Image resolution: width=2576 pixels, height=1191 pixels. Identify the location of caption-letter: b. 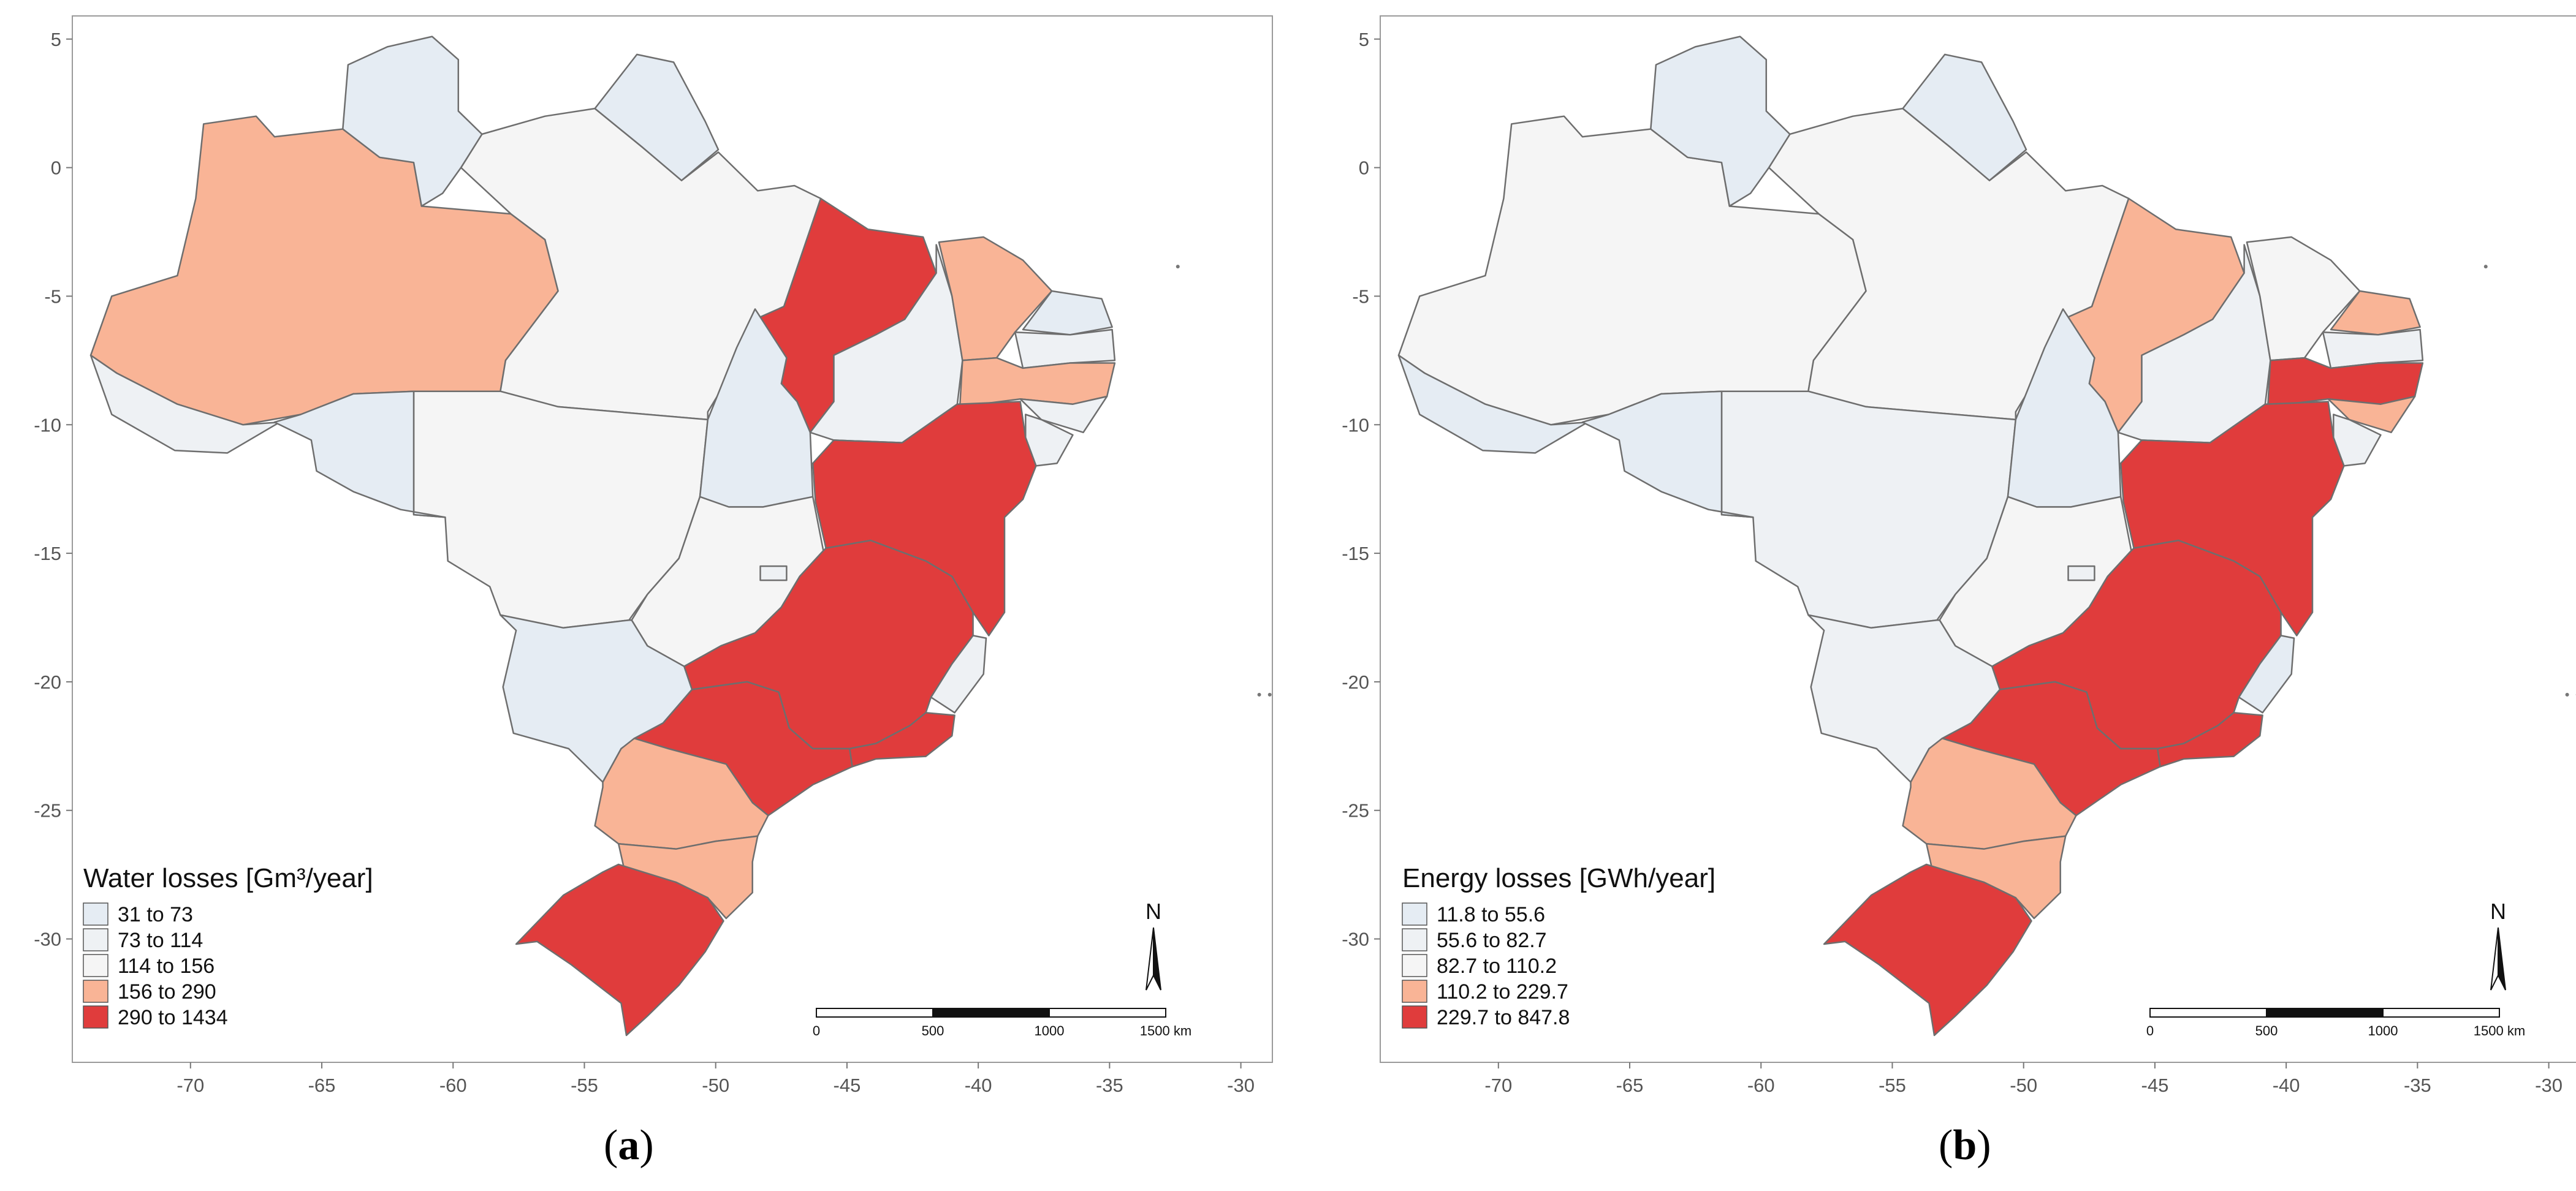
(1965, 1145).